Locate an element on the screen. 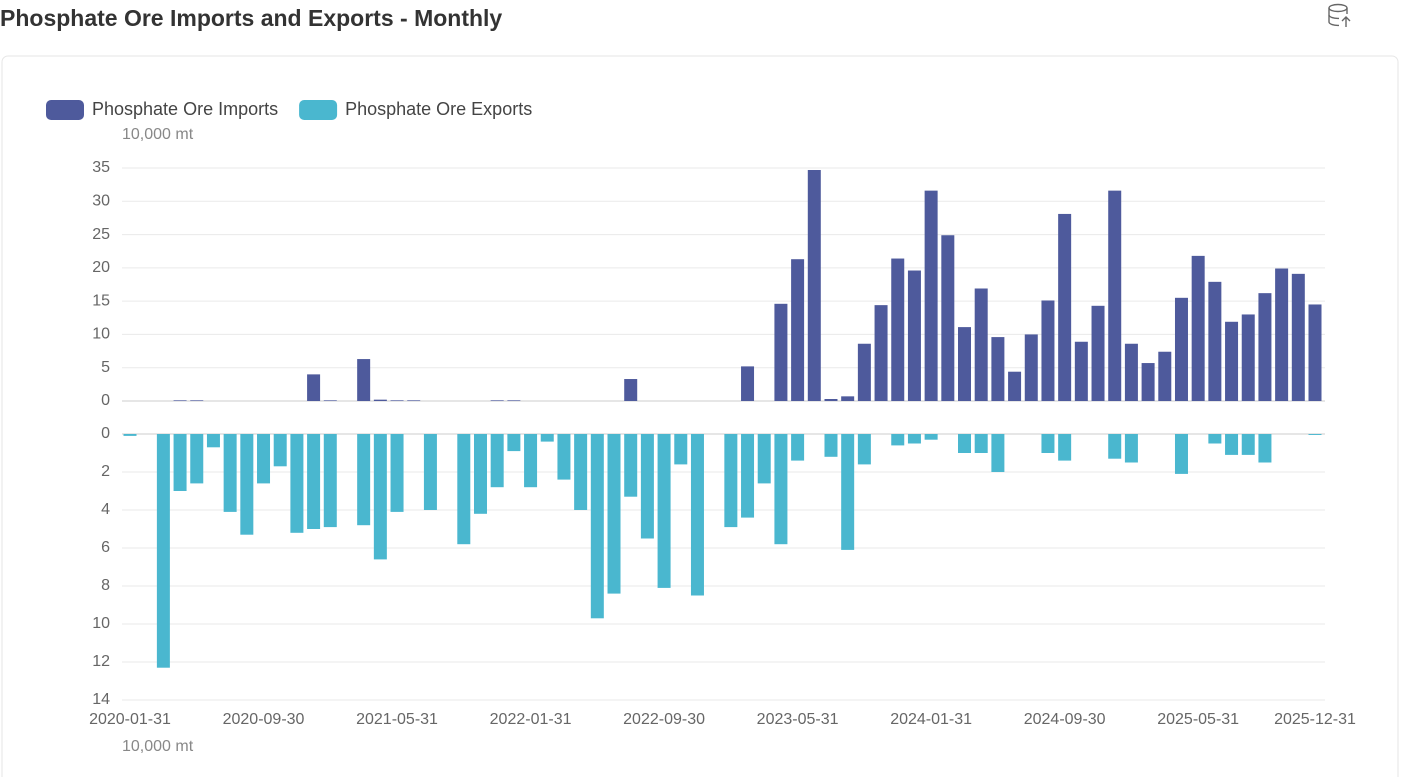 The image size is (1401, 777). y-tick-label: 0 is located at coordinates (105, 400).